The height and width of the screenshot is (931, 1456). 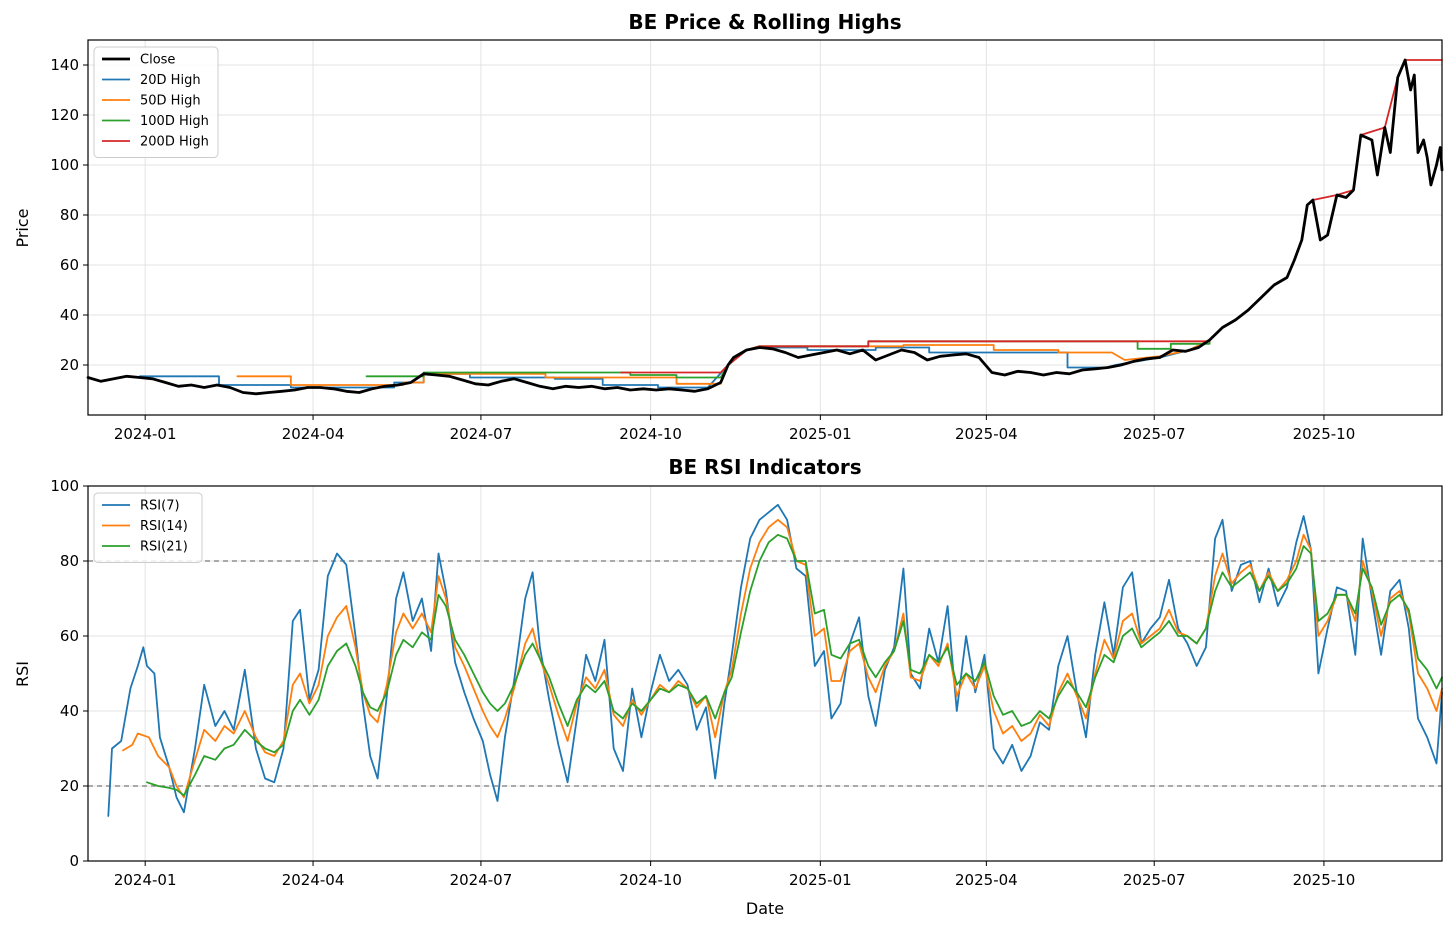 I want to click on price-x-tick-label: 2024-10, so click(x=650, y=434).